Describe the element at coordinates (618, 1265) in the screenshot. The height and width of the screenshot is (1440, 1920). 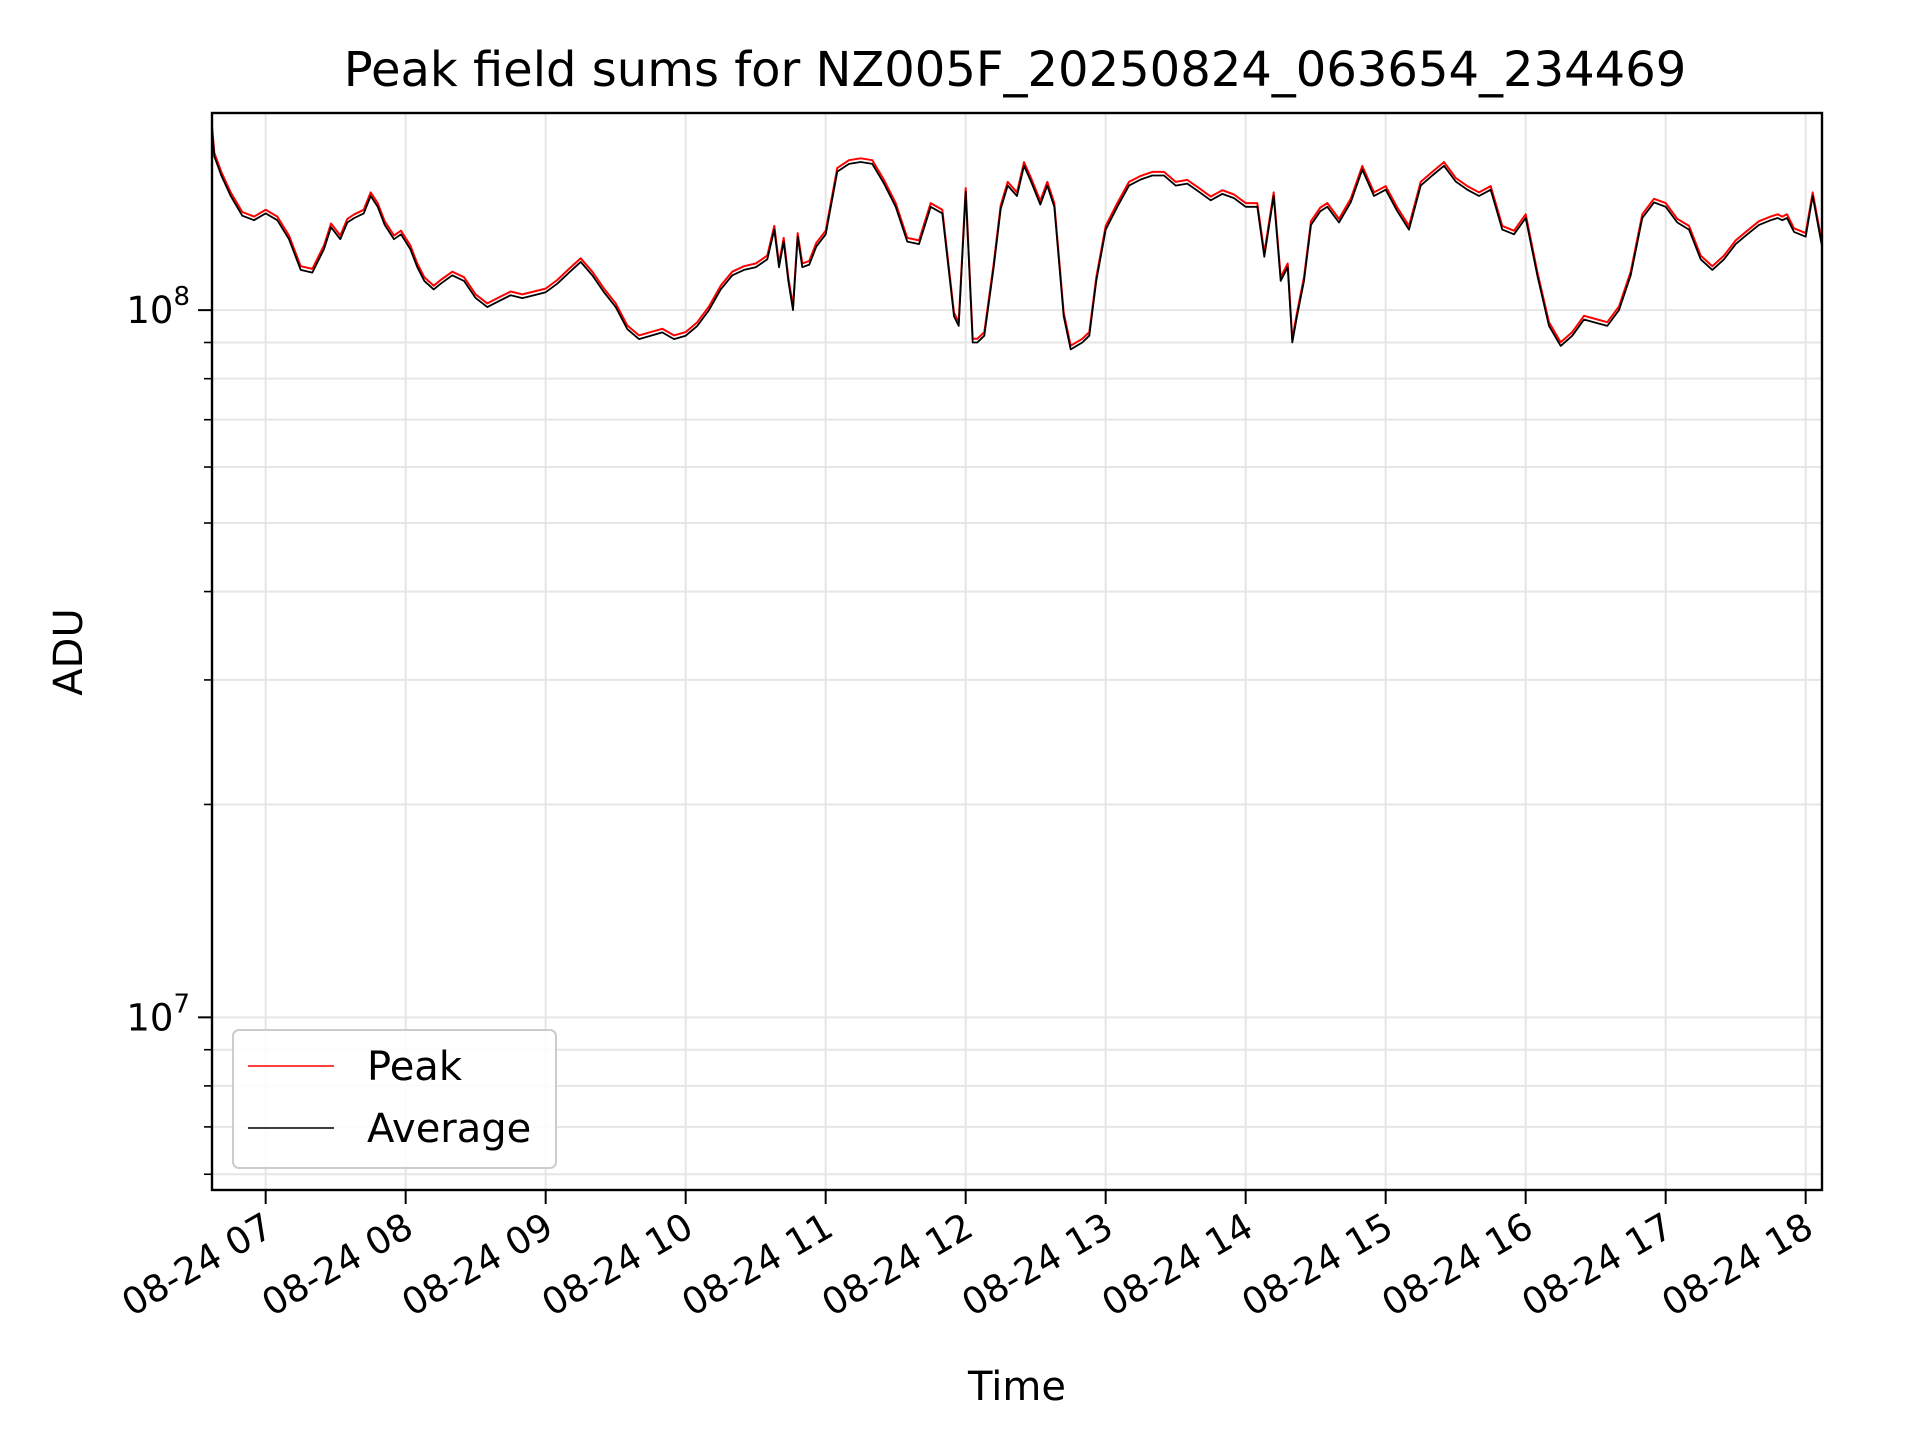
I see `x-tick-label: 08-24 10` at that location.